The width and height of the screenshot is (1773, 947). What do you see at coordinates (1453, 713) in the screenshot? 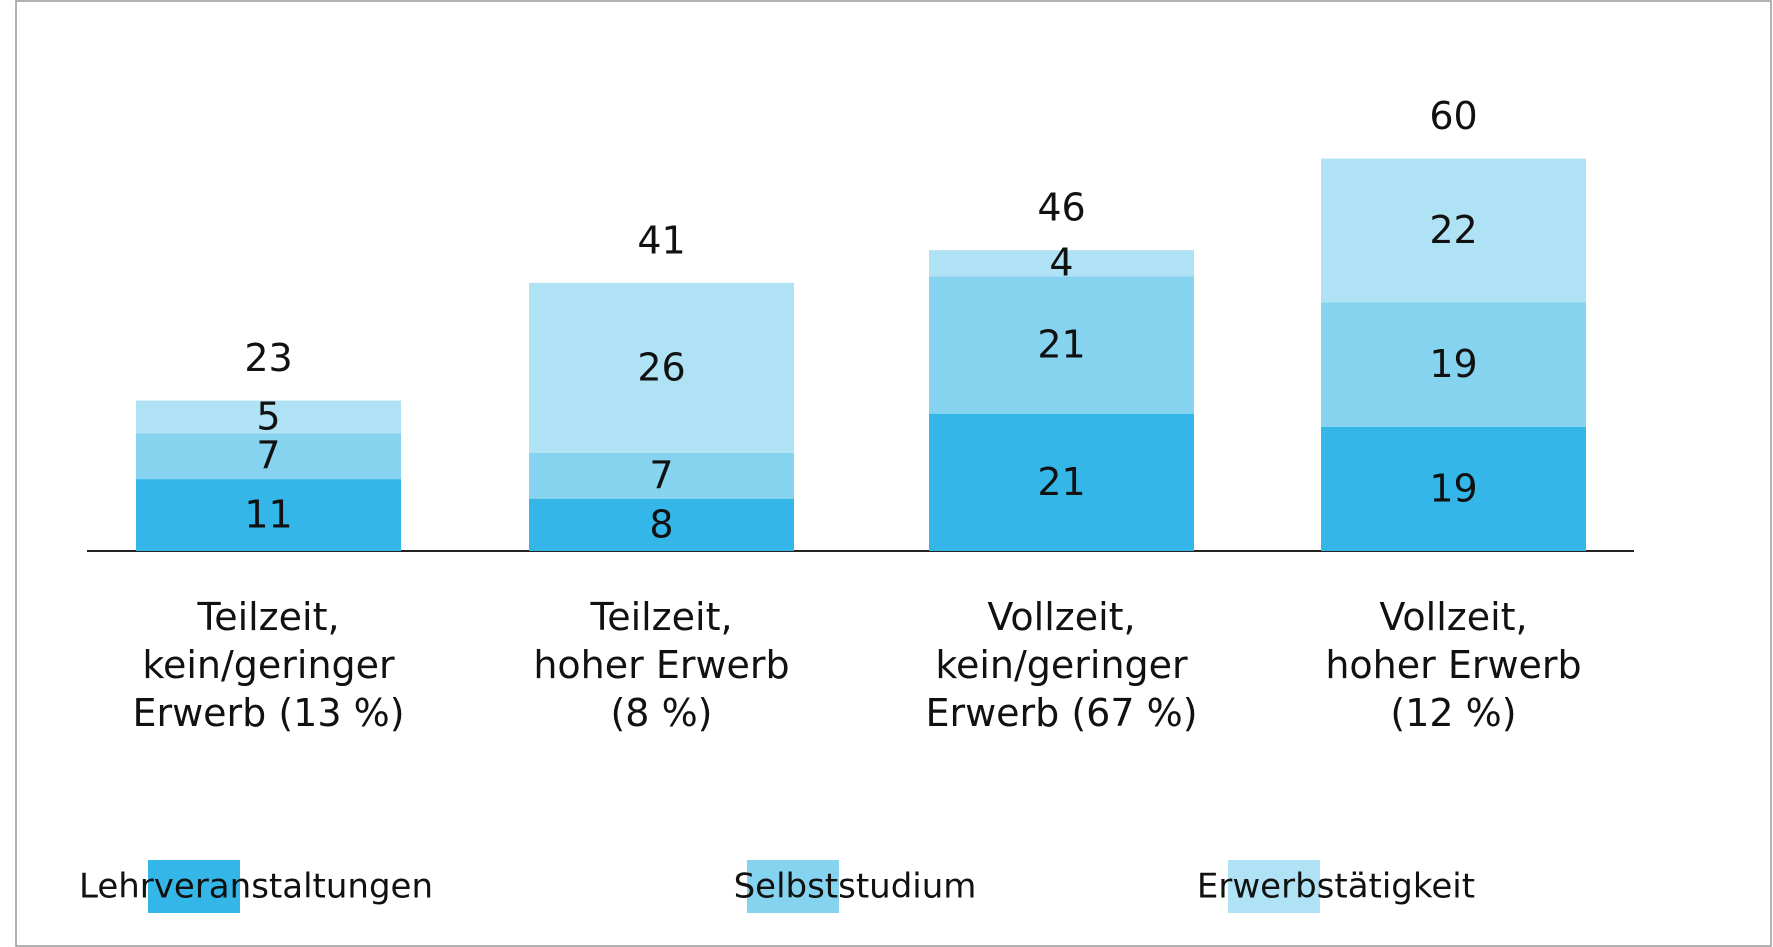
I see `category-line: (12 %)` at bounding box center [1453, 713].